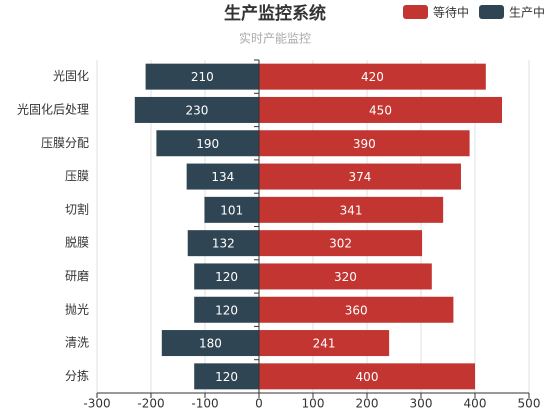 The height and width of the screenshot is (420, 550). I want to click on x-tick-label: 400, so click(475, 404).